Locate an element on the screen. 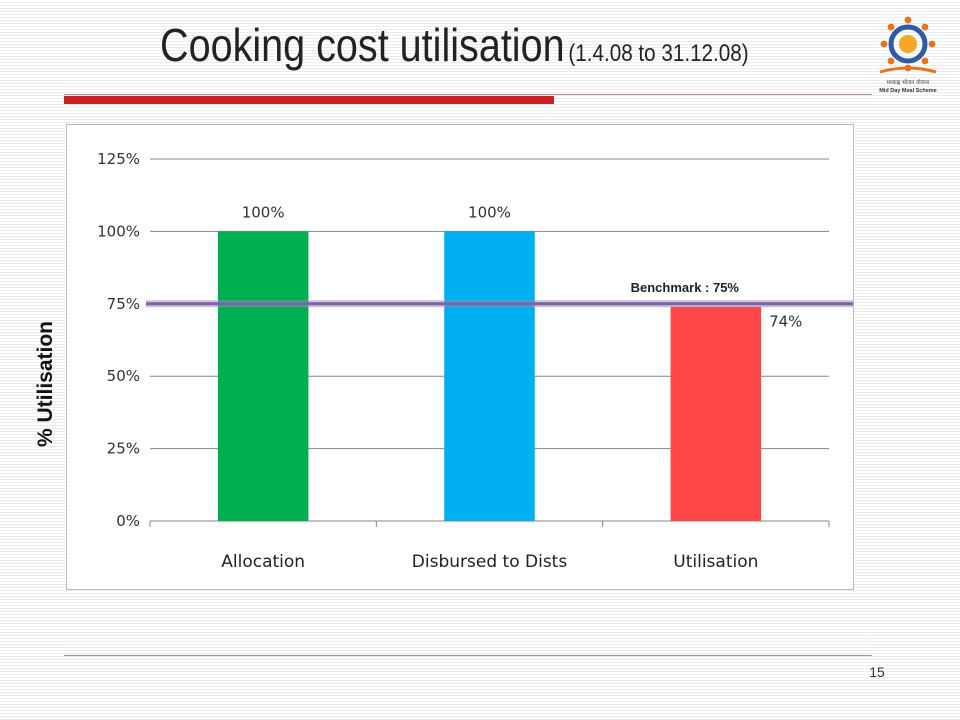  title-accent-bar is located at coordinates (309, 100).